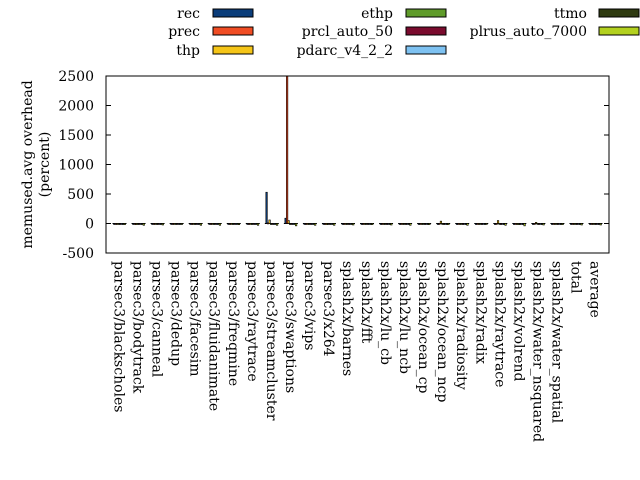 Image resolution: width=640 pixels, height=480 pixels. Describe the element at coordinates (575, 277) in the screenshot. I see `x-tick-label: total` at that location.